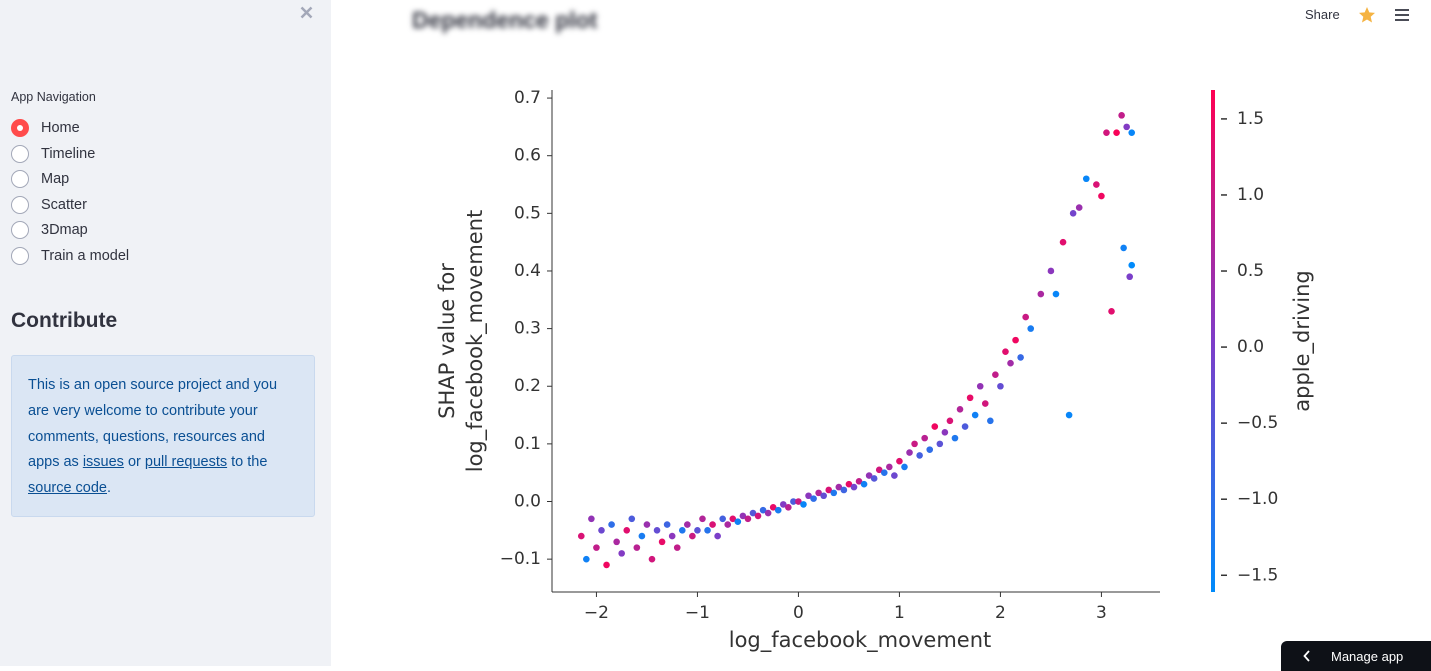  Describe the element at coordinates (1367, 15) in the screenshot. I see `star-icon` at that location.